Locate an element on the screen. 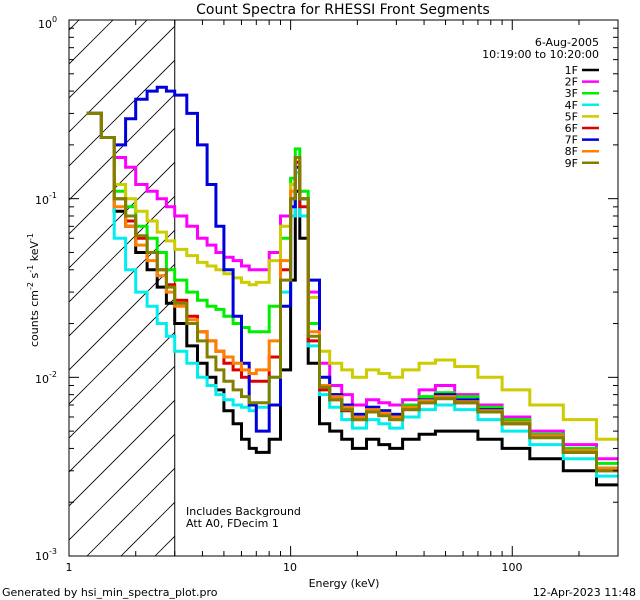 The height and width of the screenshot is (600, 640). y-tick-label-3: 10 -3 is located at coordinates (46, 555).